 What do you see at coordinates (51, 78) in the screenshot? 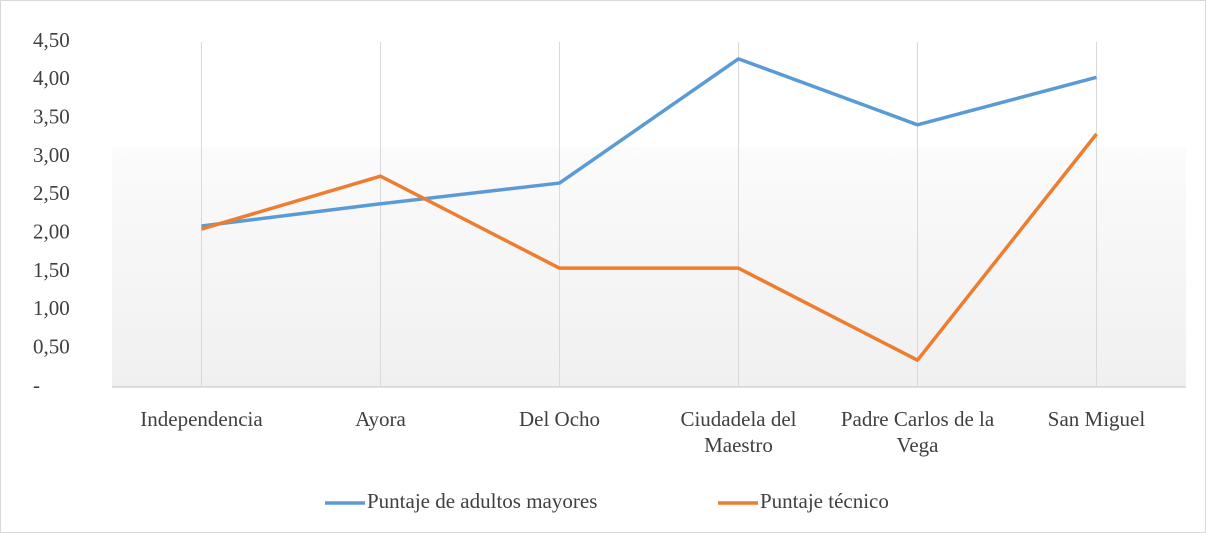
I see `y-tick-label: 4,00` at bounding box center [51, 78].